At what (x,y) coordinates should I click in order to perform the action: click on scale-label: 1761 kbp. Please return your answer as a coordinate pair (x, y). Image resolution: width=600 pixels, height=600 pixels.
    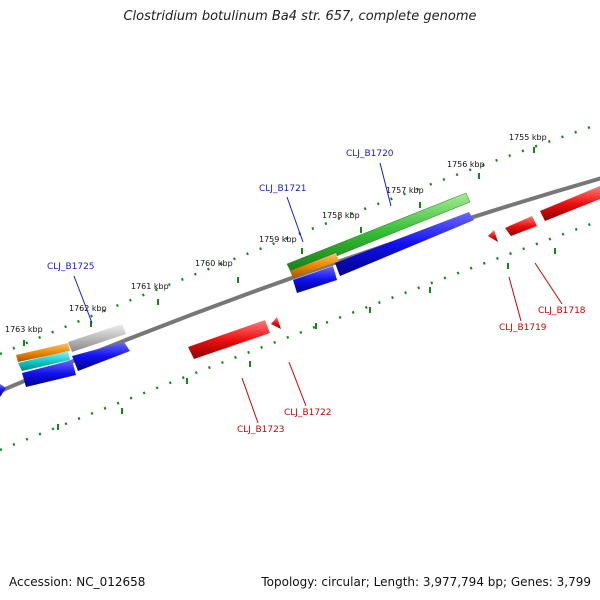
    Looking at the image, I should click on (150, 286).